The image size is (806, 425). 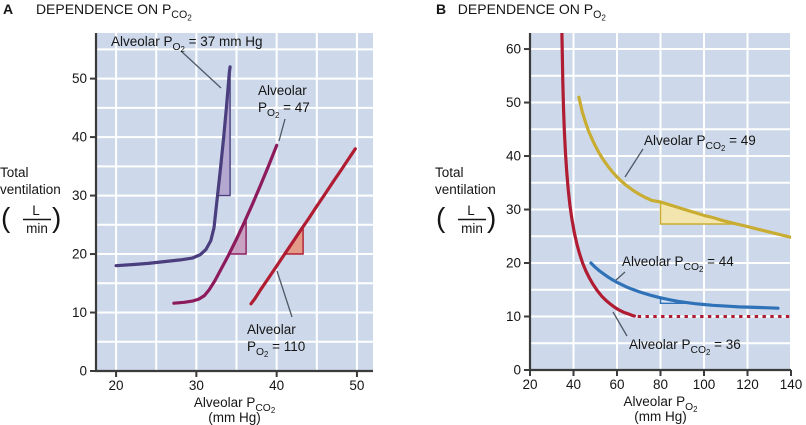 I want to click on ytick-A-20: 20, so click(x=79, y=254).